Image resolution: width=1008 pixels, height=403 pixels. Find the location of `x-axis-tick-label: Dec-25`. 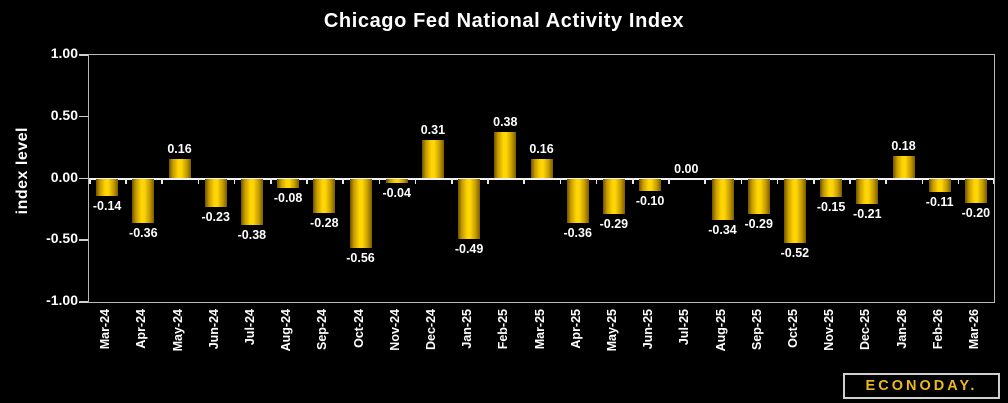

x-axis-tick-label: Dec-25 is located at coordinates (865, 329).